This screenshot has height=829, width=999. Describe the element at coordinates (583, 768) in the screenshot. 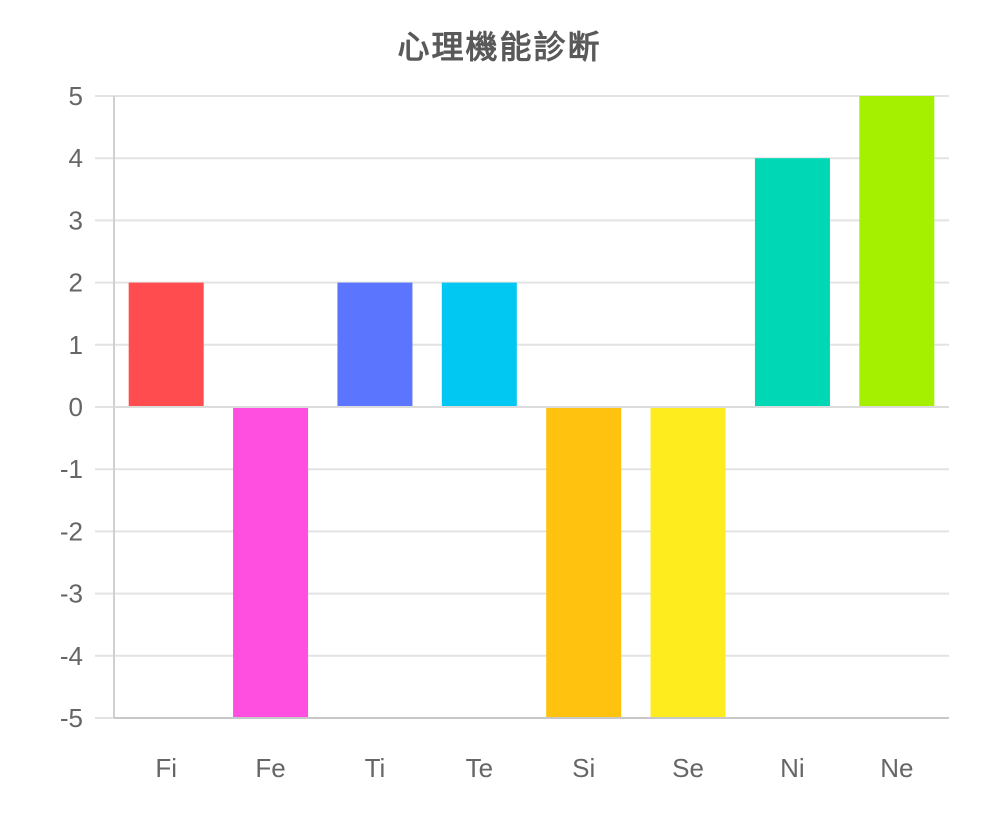

I see `x-tick-label: Si` at that location.